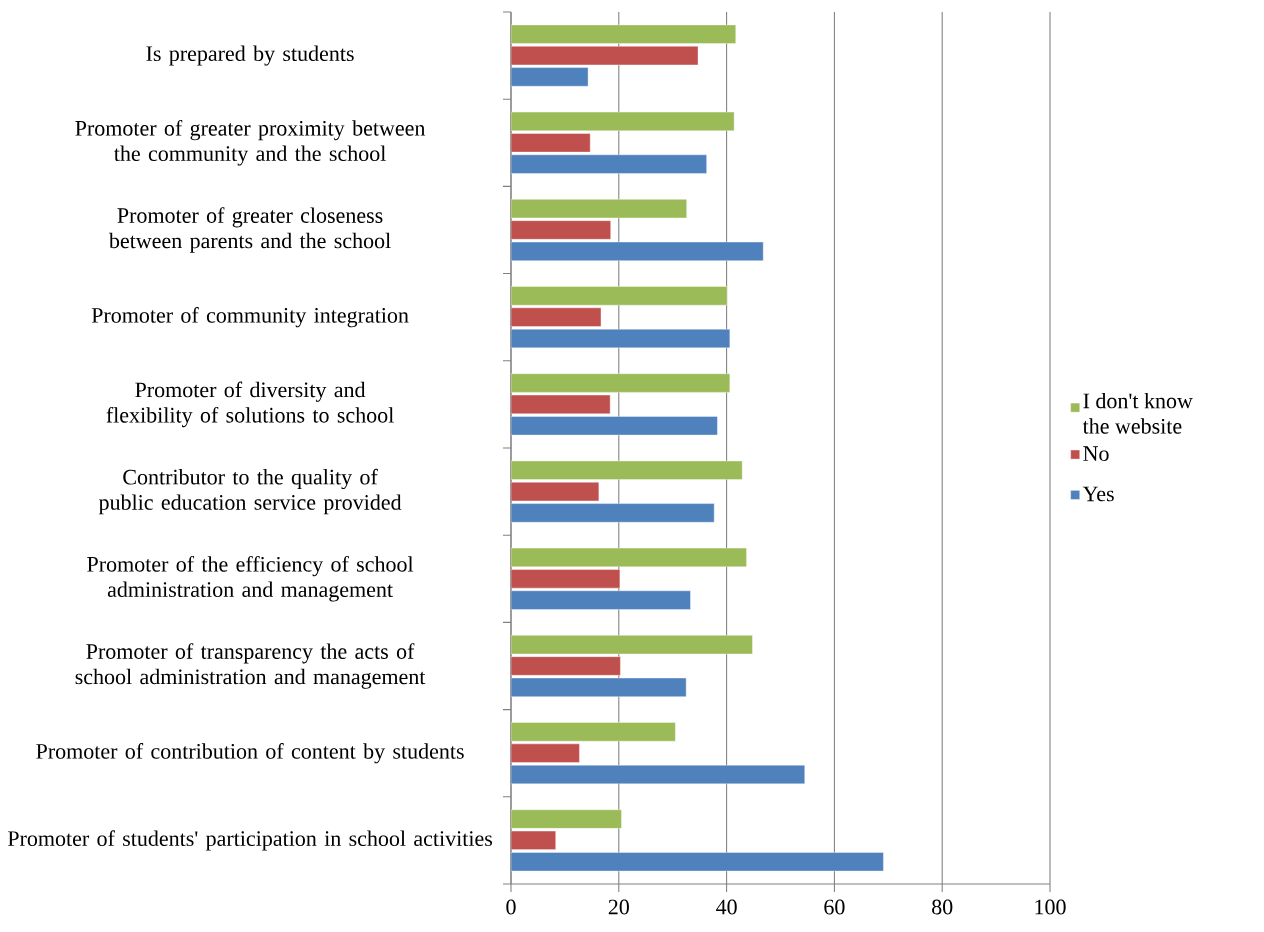 The width and height of the screenshot is (1264, 932). Describe the element at coordinates (250, 142) in the screenshot. I see `y-tick-label: Promoter of greater proximity between the community and the school` at that location.